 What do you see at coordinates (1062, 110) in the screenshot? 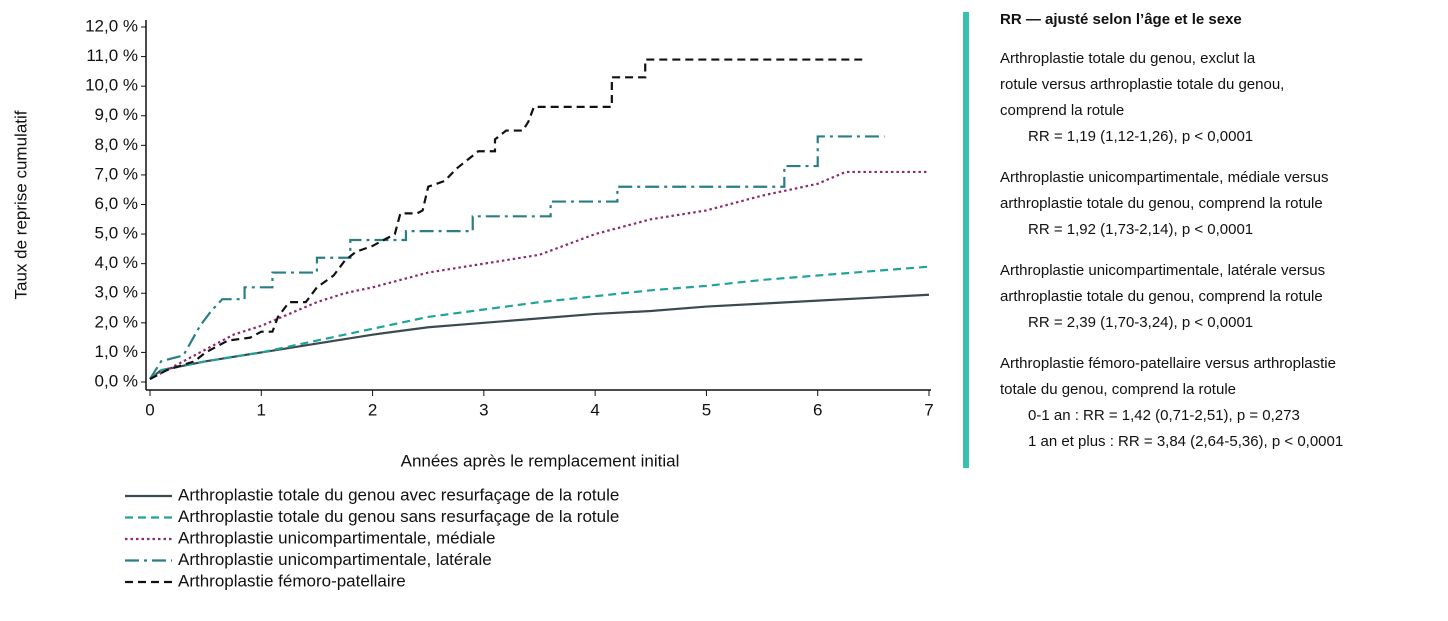
I see `panel-text: comprend la rotule` at bounding box center [1062, 110].